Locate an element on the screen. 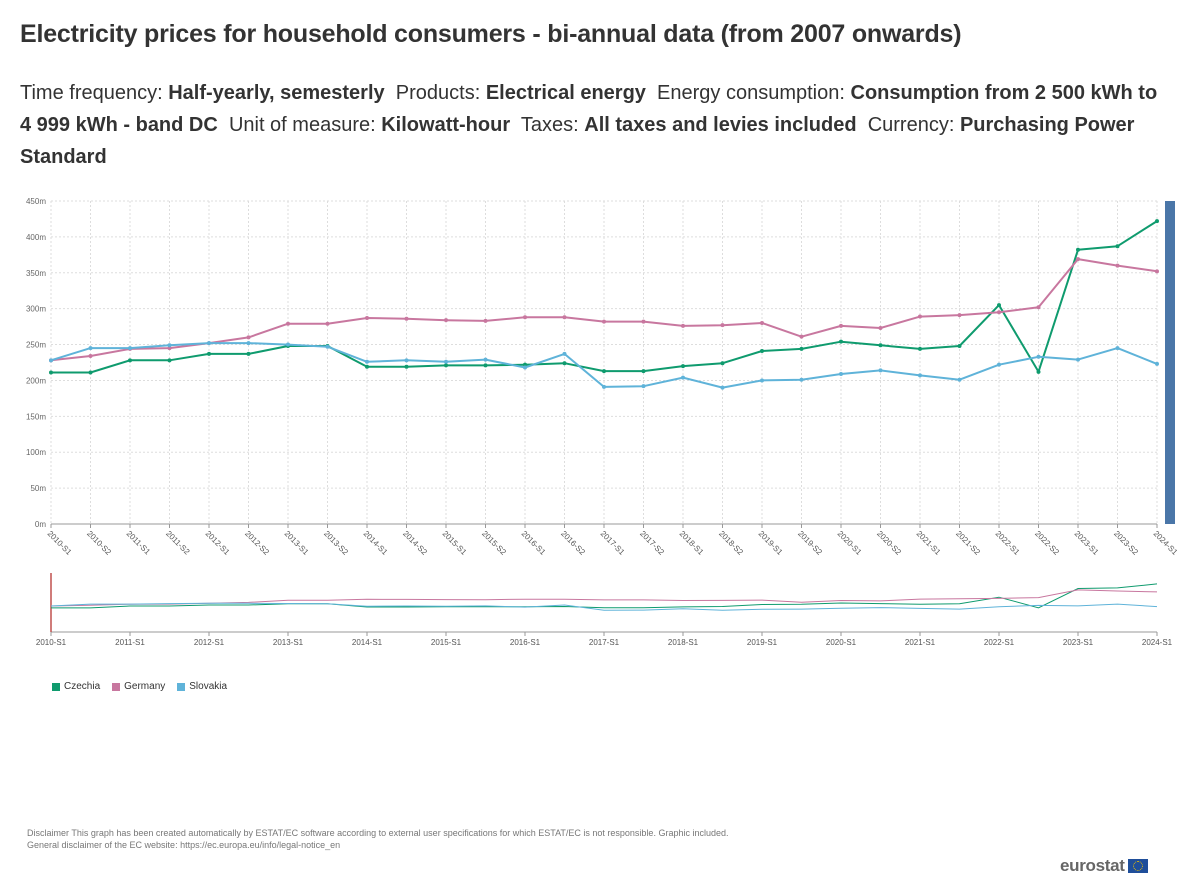 Image resolution: width=1187 pixels, height=885 pixels. legend-swatch-czechia is located at coordinates (56, 686).